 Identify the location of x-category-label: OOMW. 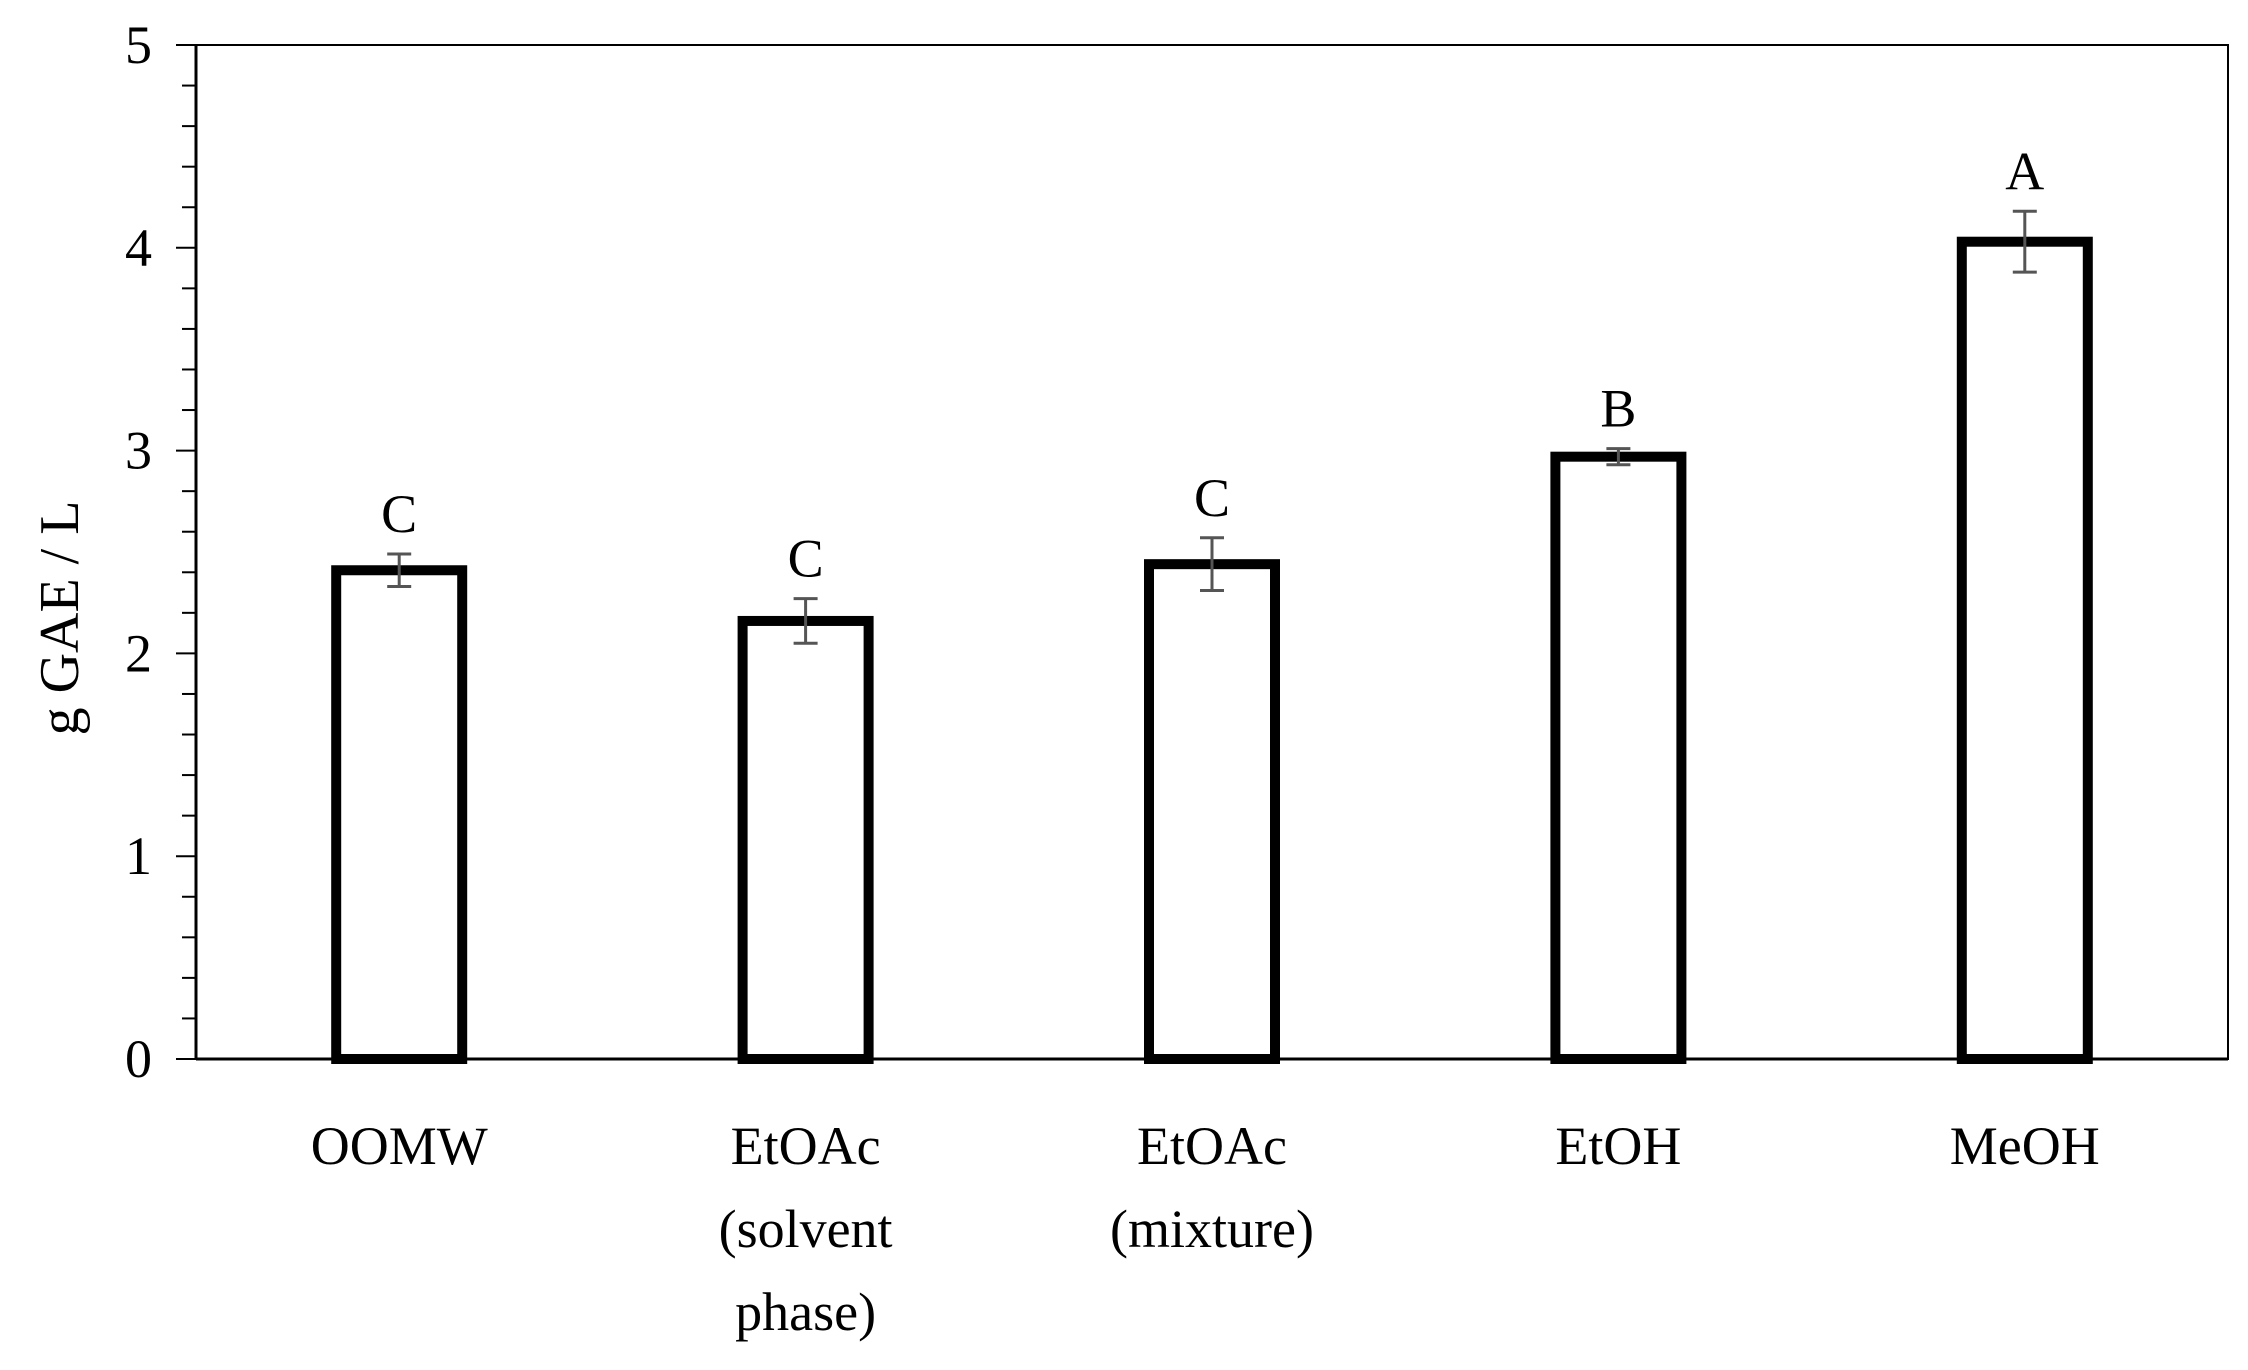
(399, 1146).